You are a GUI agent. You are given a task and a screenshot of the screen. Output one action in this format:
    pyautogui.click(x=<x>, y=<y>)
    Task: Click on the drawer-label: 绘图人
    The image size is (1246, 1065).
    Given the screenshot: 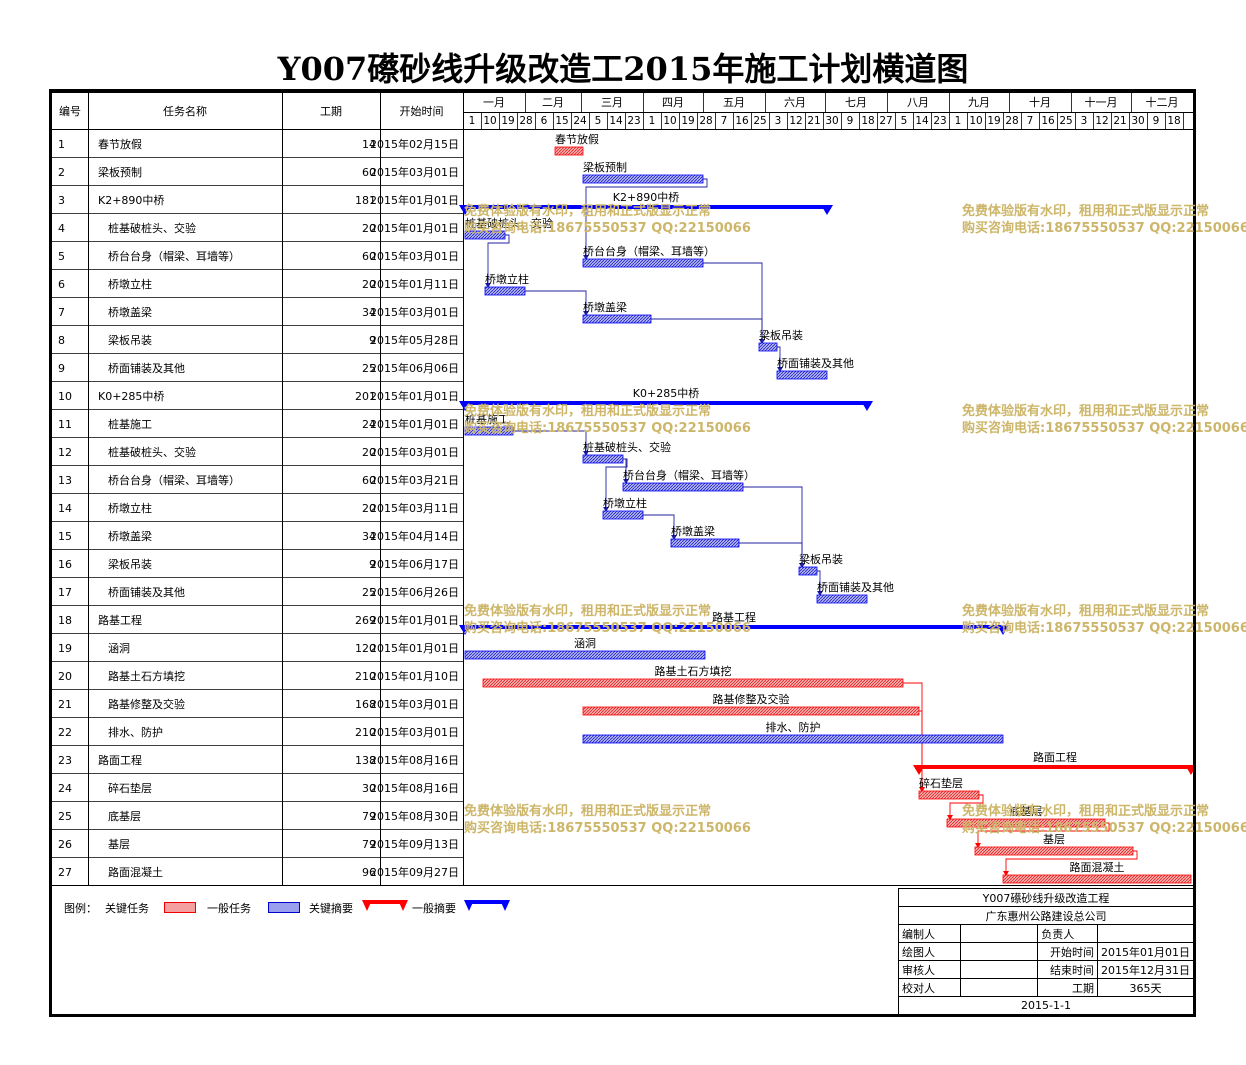 What is the action you would take?
    pyautogui.click(x=929, y=951)
    